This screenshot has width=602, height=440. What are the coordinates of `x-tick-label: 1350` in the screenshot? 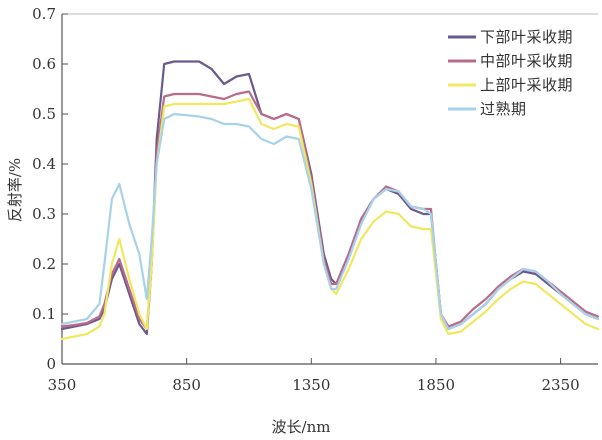 It's located at (311, 385).